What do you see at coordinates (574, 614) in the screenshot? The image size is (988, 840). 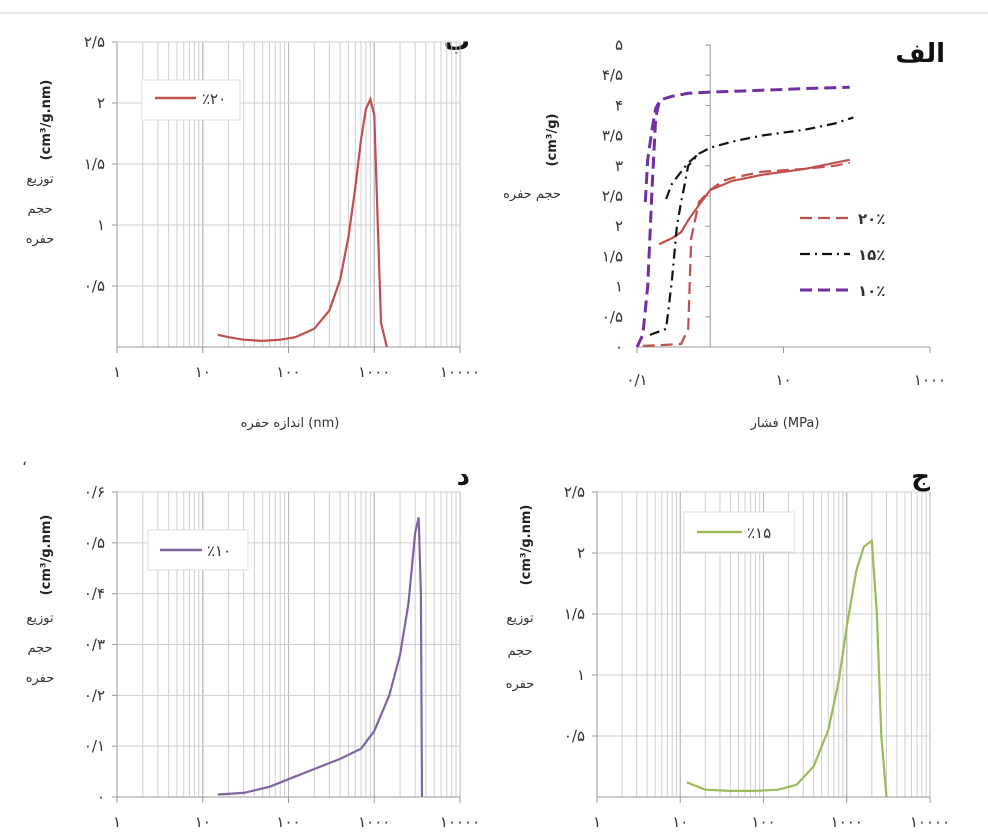 I see `jim-y-tick-label: ۱/۵` at bounding box center [574, 614].